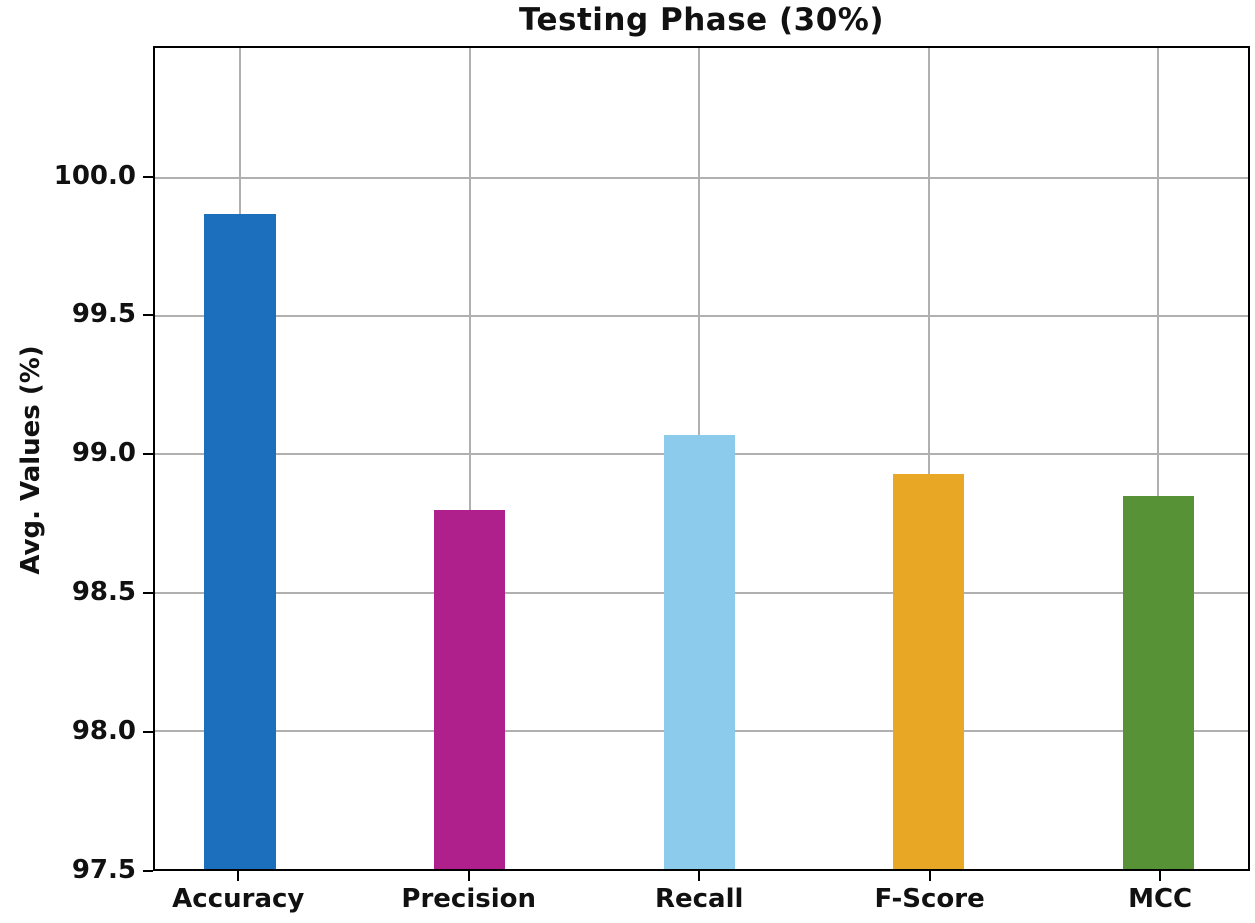 This screenshot has width=1255, height=923. What do you see at coordinates (240, 541) in the screenshot?
I see `bar-accuracy` at bounding box center [240, 541].